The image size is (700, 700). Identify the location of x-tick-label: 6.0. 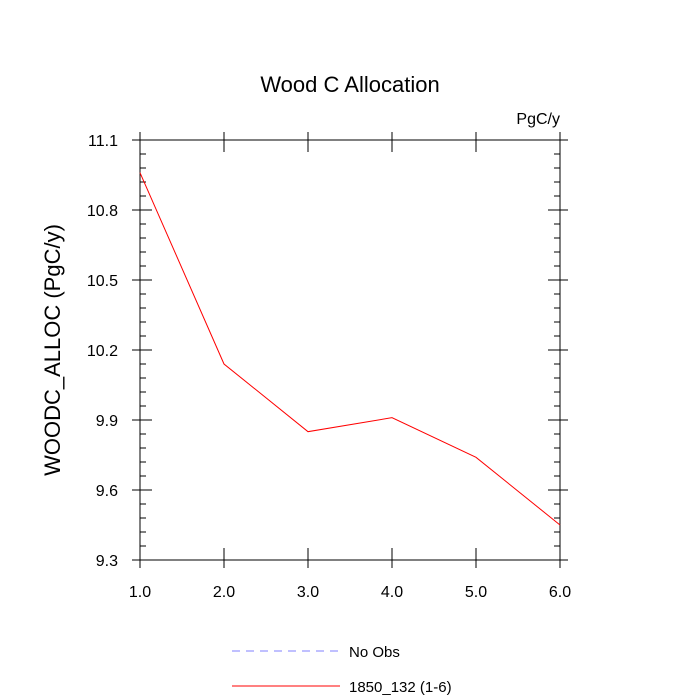
(560, 592).